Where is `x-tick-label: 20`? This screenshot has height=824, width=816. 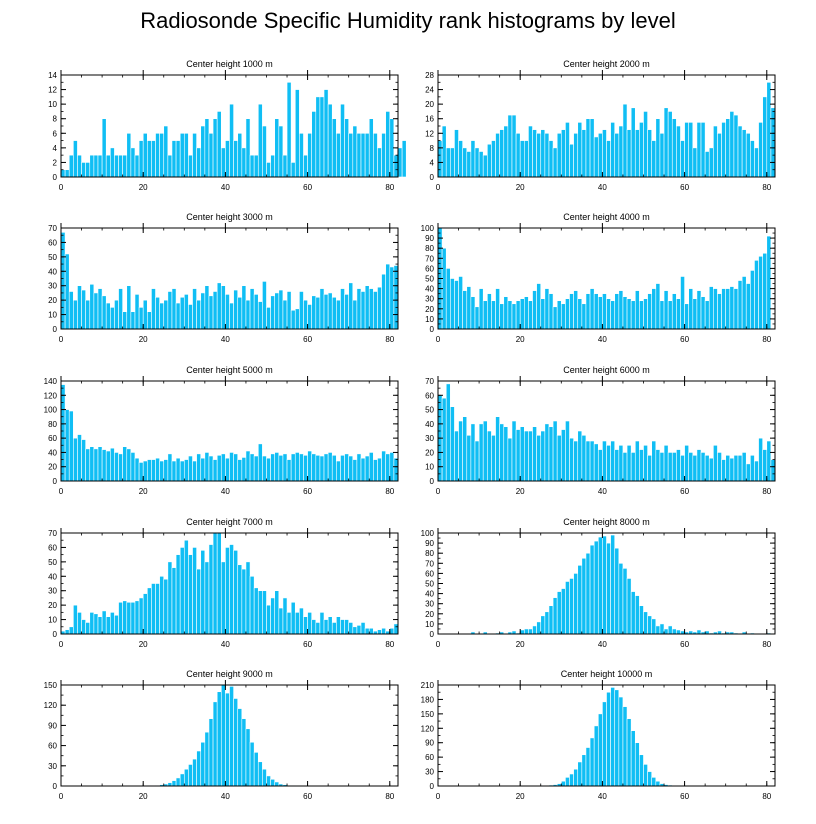
x-tick-label: 20 is located at coordinates (143, 187).